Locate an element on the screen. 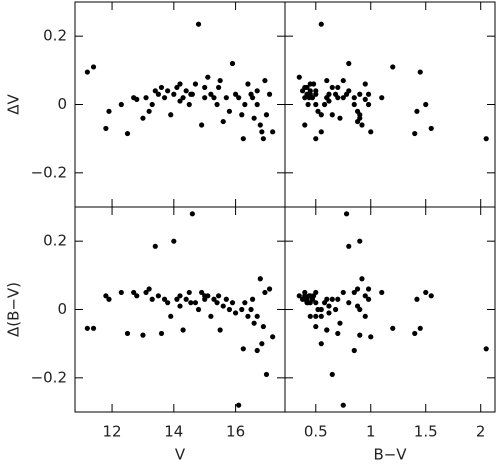 Image resolution: width=497 pixels, height=468 pixels. x-axis-label: B−V is located at coordinates (390, 455).